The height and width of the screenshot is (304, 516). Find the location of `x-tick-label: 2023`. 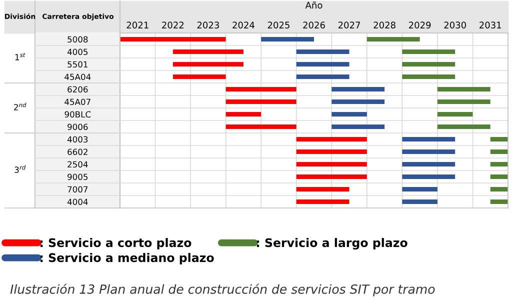

x-tick-label: 2023 is located at coordinates (208, 25).